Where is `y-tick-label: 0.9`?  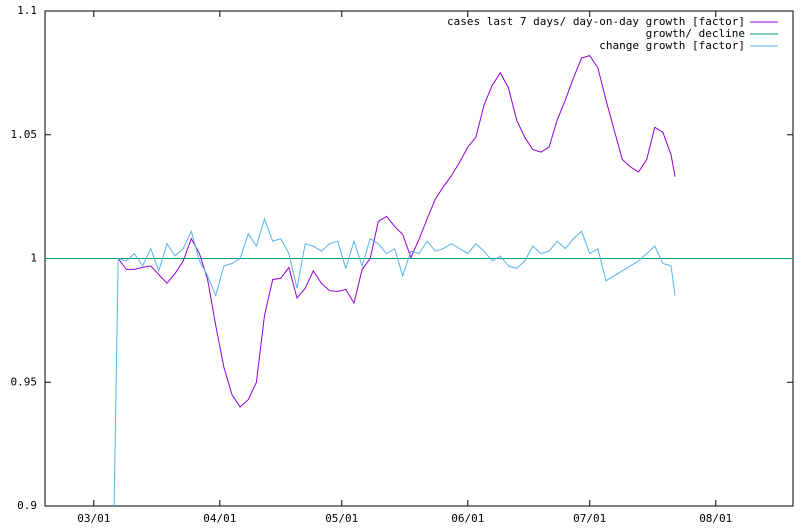
y-tick-label: 0.9 is located at coordinates (27, 505).